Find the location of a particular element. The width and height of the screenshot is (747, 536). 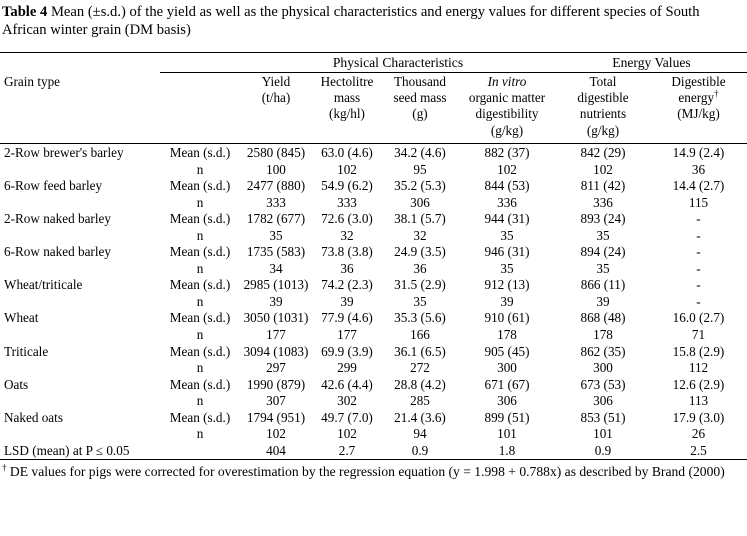

n-value-cell: 272 is located at coordinates (420, 368).